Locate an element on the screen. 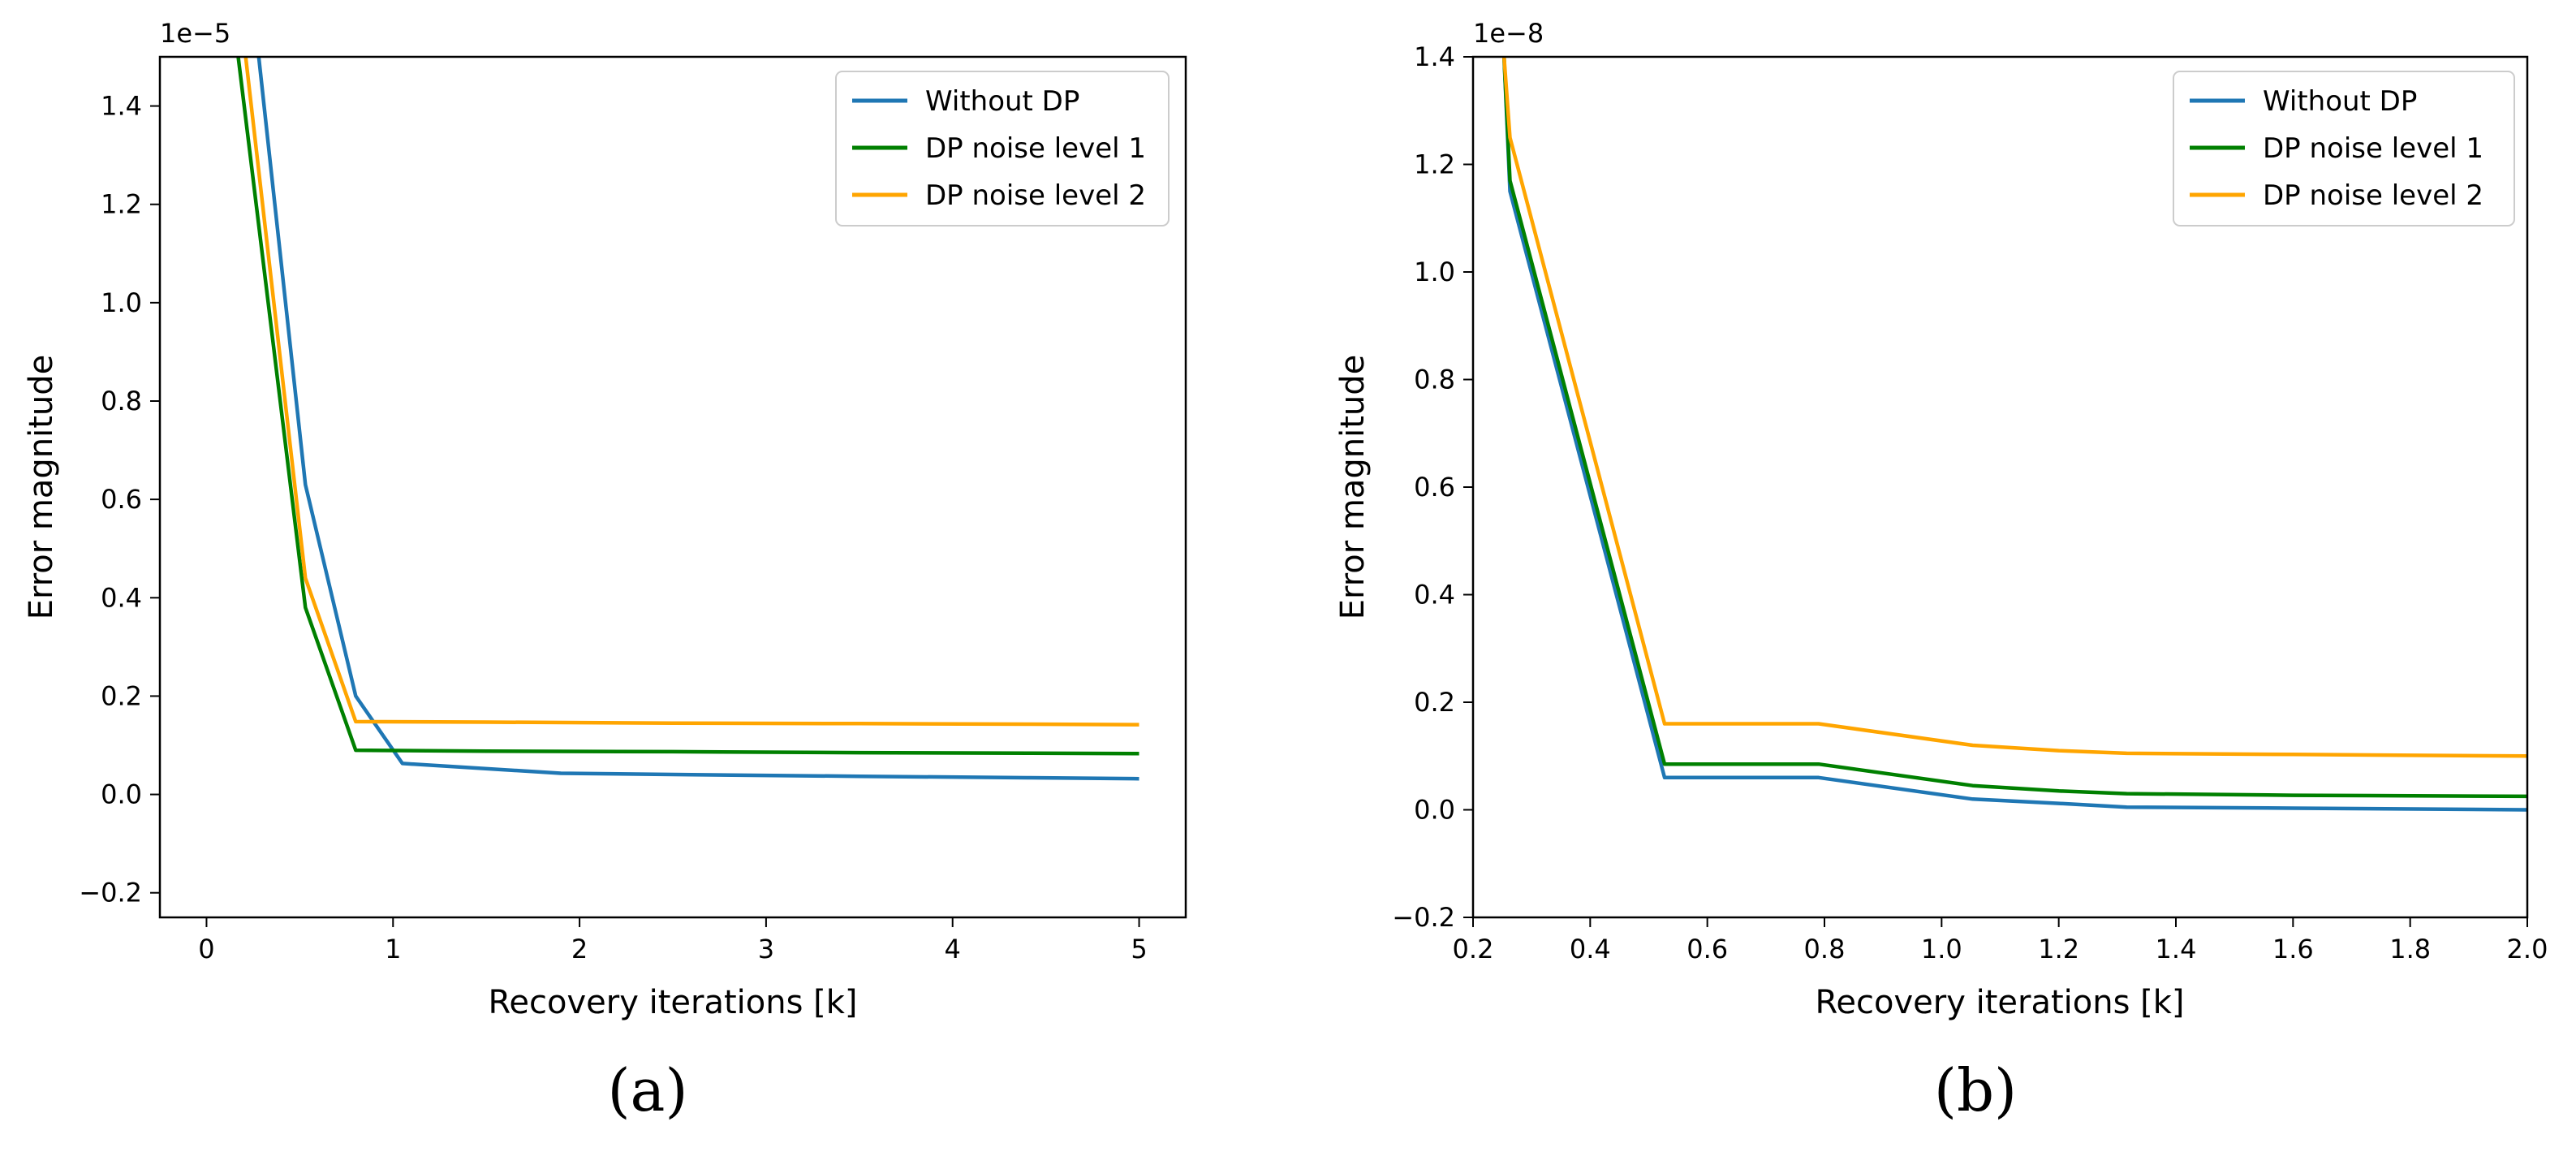  y-tick-label-b: 0.8 is located at coordinates (1435, 380).